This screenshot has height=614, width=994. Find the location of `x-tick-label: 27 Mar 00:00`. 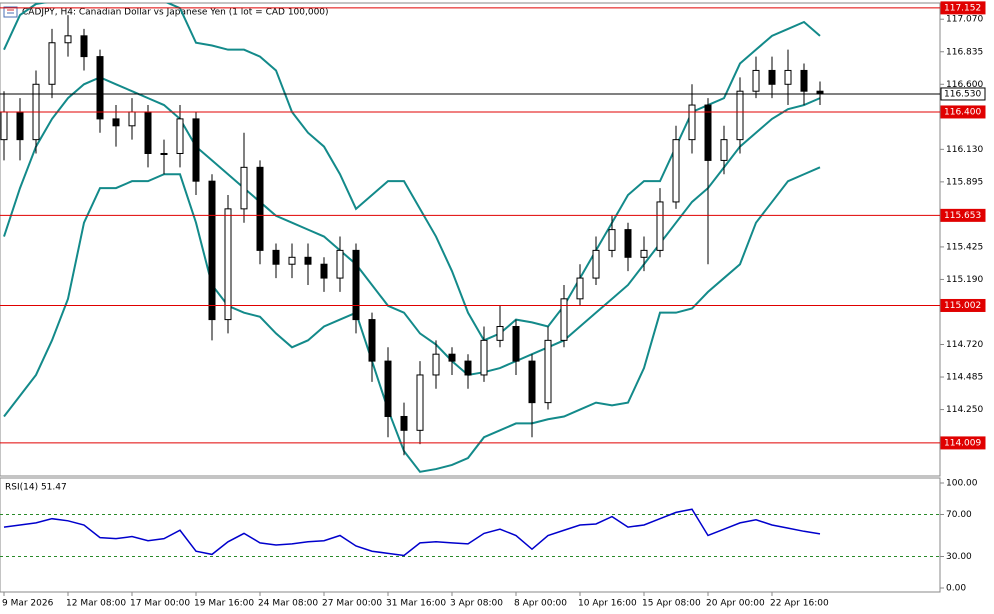

x-tick-label: 27 Mar 00:00 is located at coordinates (352, 604).